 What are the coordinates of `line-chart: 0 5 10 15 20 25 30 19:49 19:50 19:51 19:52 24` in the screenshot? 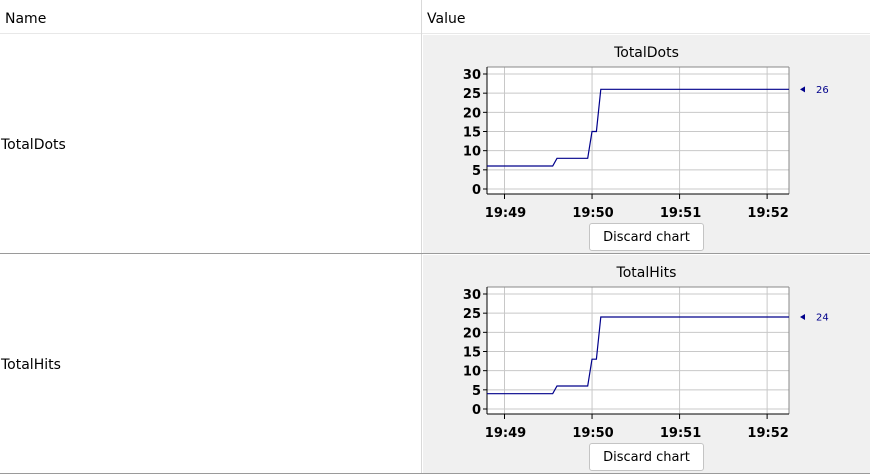 It's located at (646, 363).